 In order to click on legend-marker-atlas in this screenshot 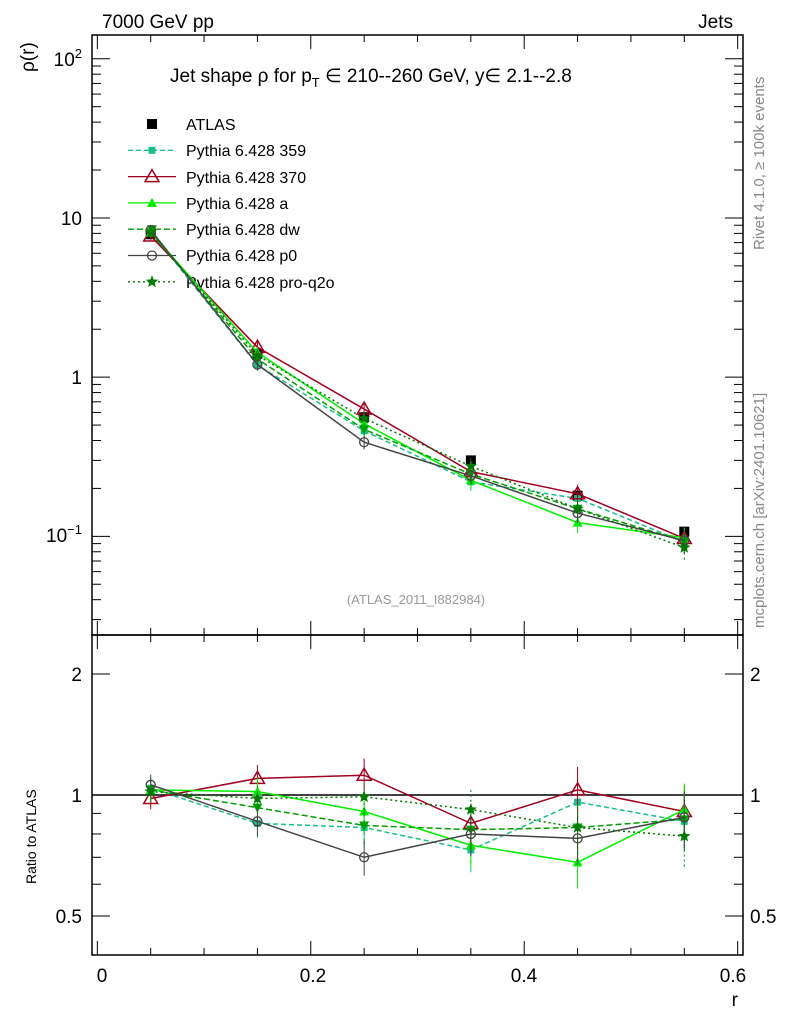, I will do `click(152, 124)`.